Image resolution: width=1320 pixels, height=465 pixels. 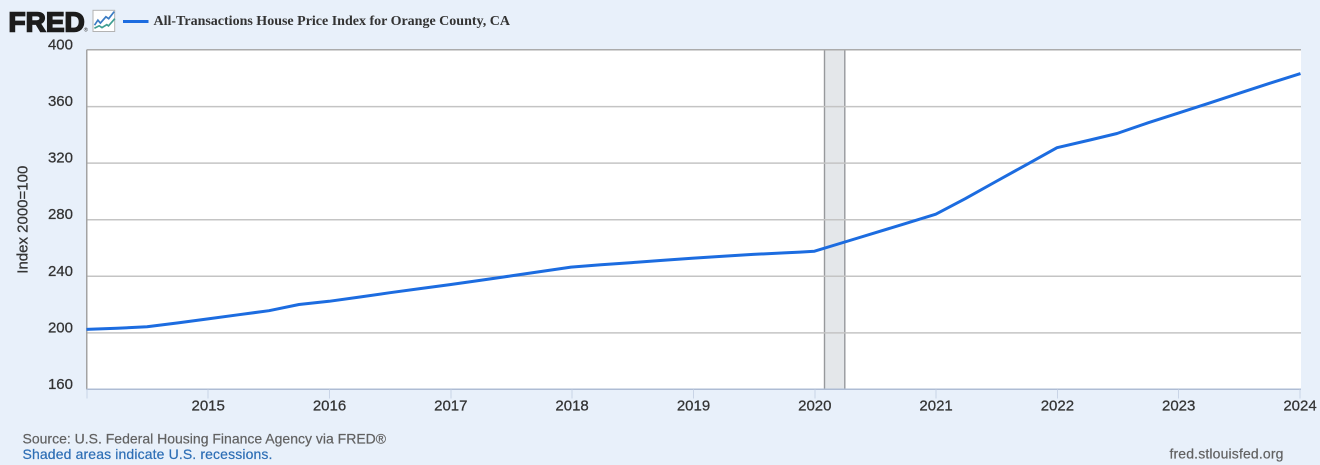 What do you see at coordinates (1057, 406) in the screenshot?
I see `svg-text: 2022` at bounding box center [1057, 406].